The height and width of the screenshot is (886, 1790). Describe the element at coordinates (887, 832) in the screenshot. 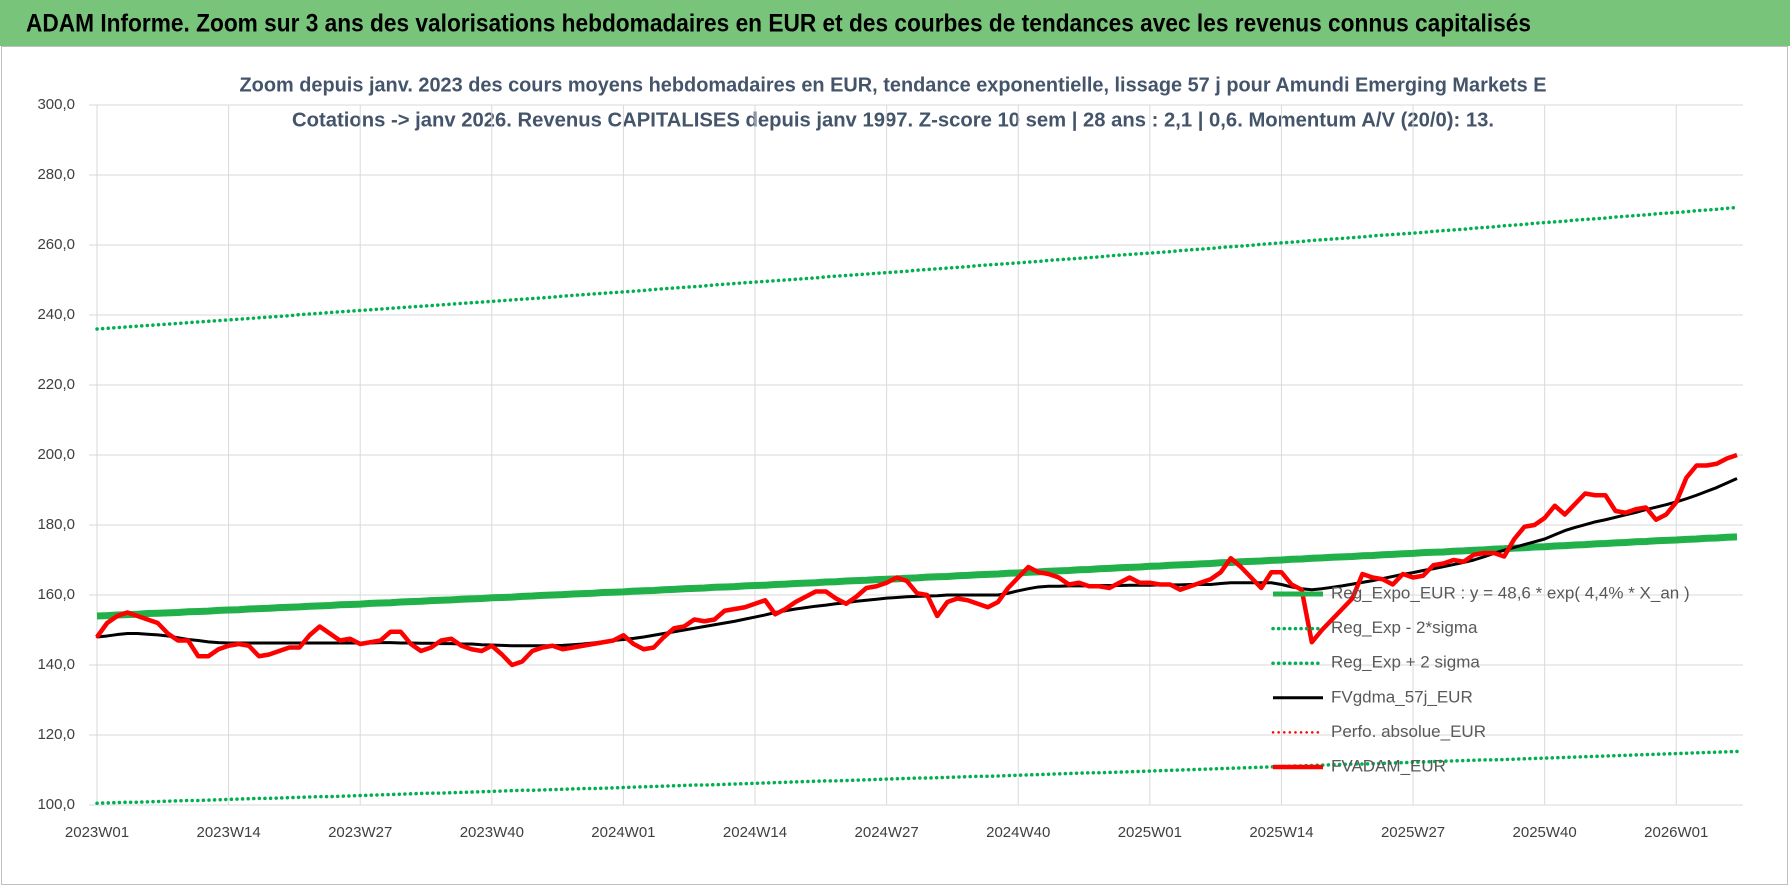

I see `x-tick-label: 2024W27` at that location.